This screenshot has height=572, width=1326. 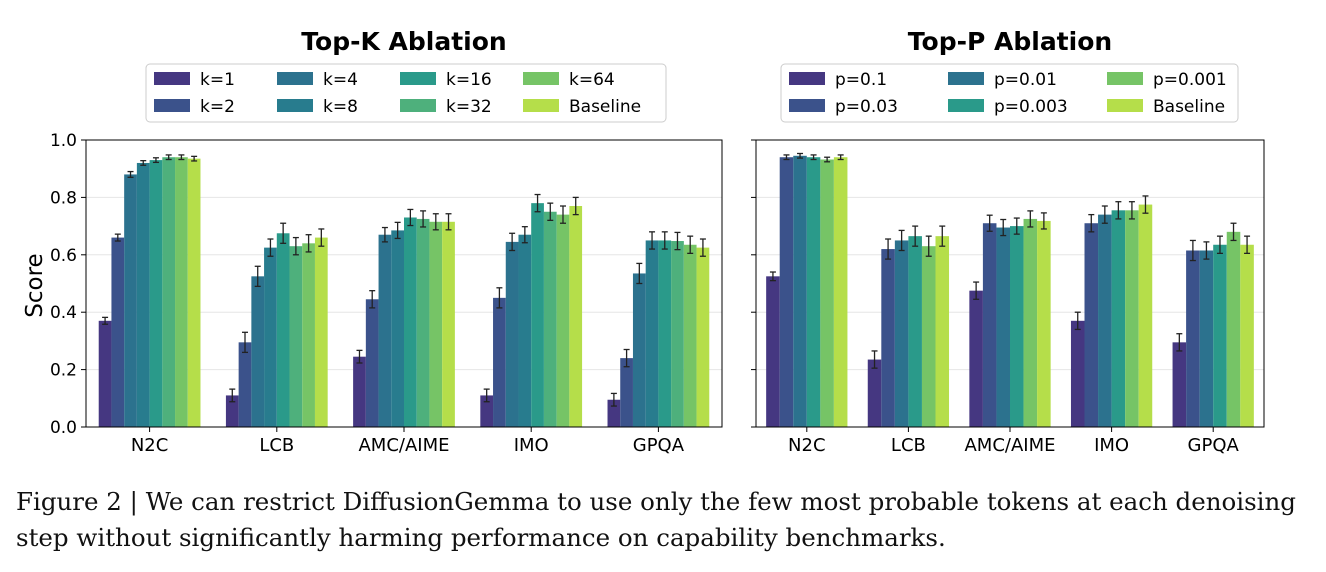 What do you see at coordinates (63, 313) in the screenshot?
I see `y-tick-label: 0.4` at bounding box center [63, 313].